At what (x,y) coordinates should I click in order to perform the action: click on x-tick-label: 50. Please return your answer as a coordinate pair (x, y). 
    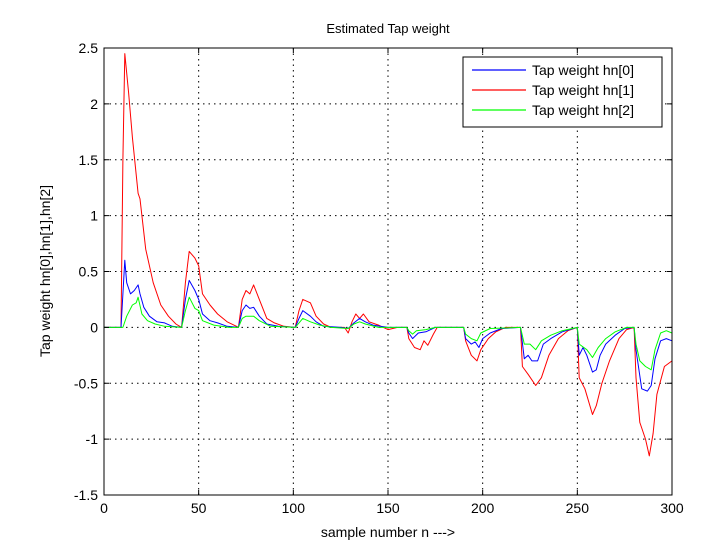
    Looking at the image, I should click on (199, 508).